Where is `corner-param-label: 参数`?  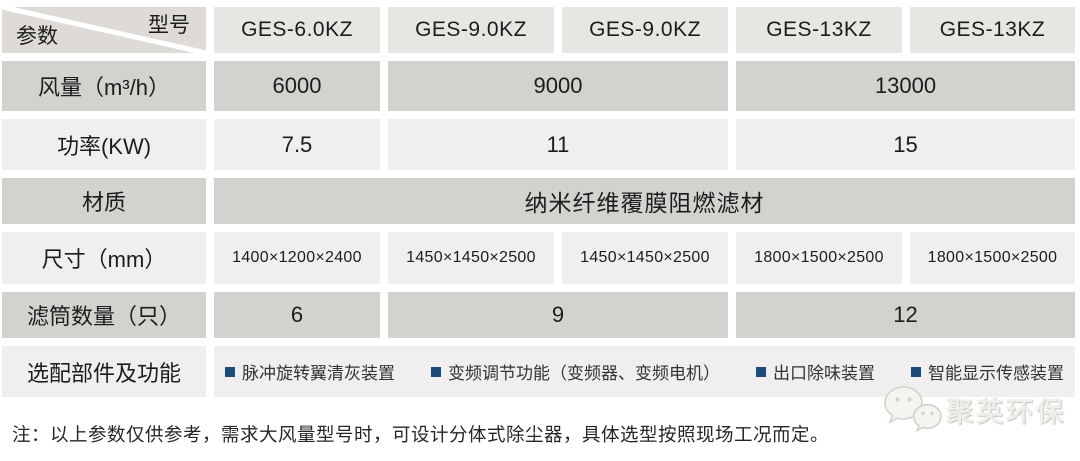 corner-param-label: 参数 is located at coordinates (37, 36).